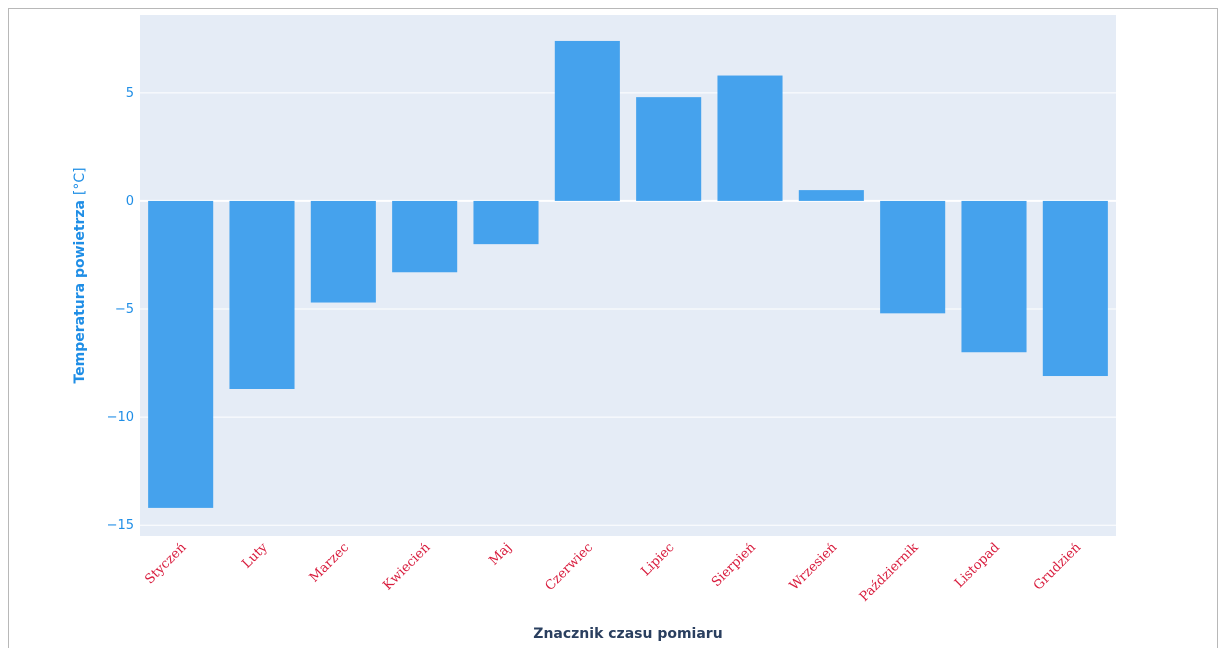 Image resolution: width=1218 pixels, height=648 pixels. Describe the element at coordinates (814, 567) in the screenshot. I see `x-tick-label: Wrzesień` at that location.